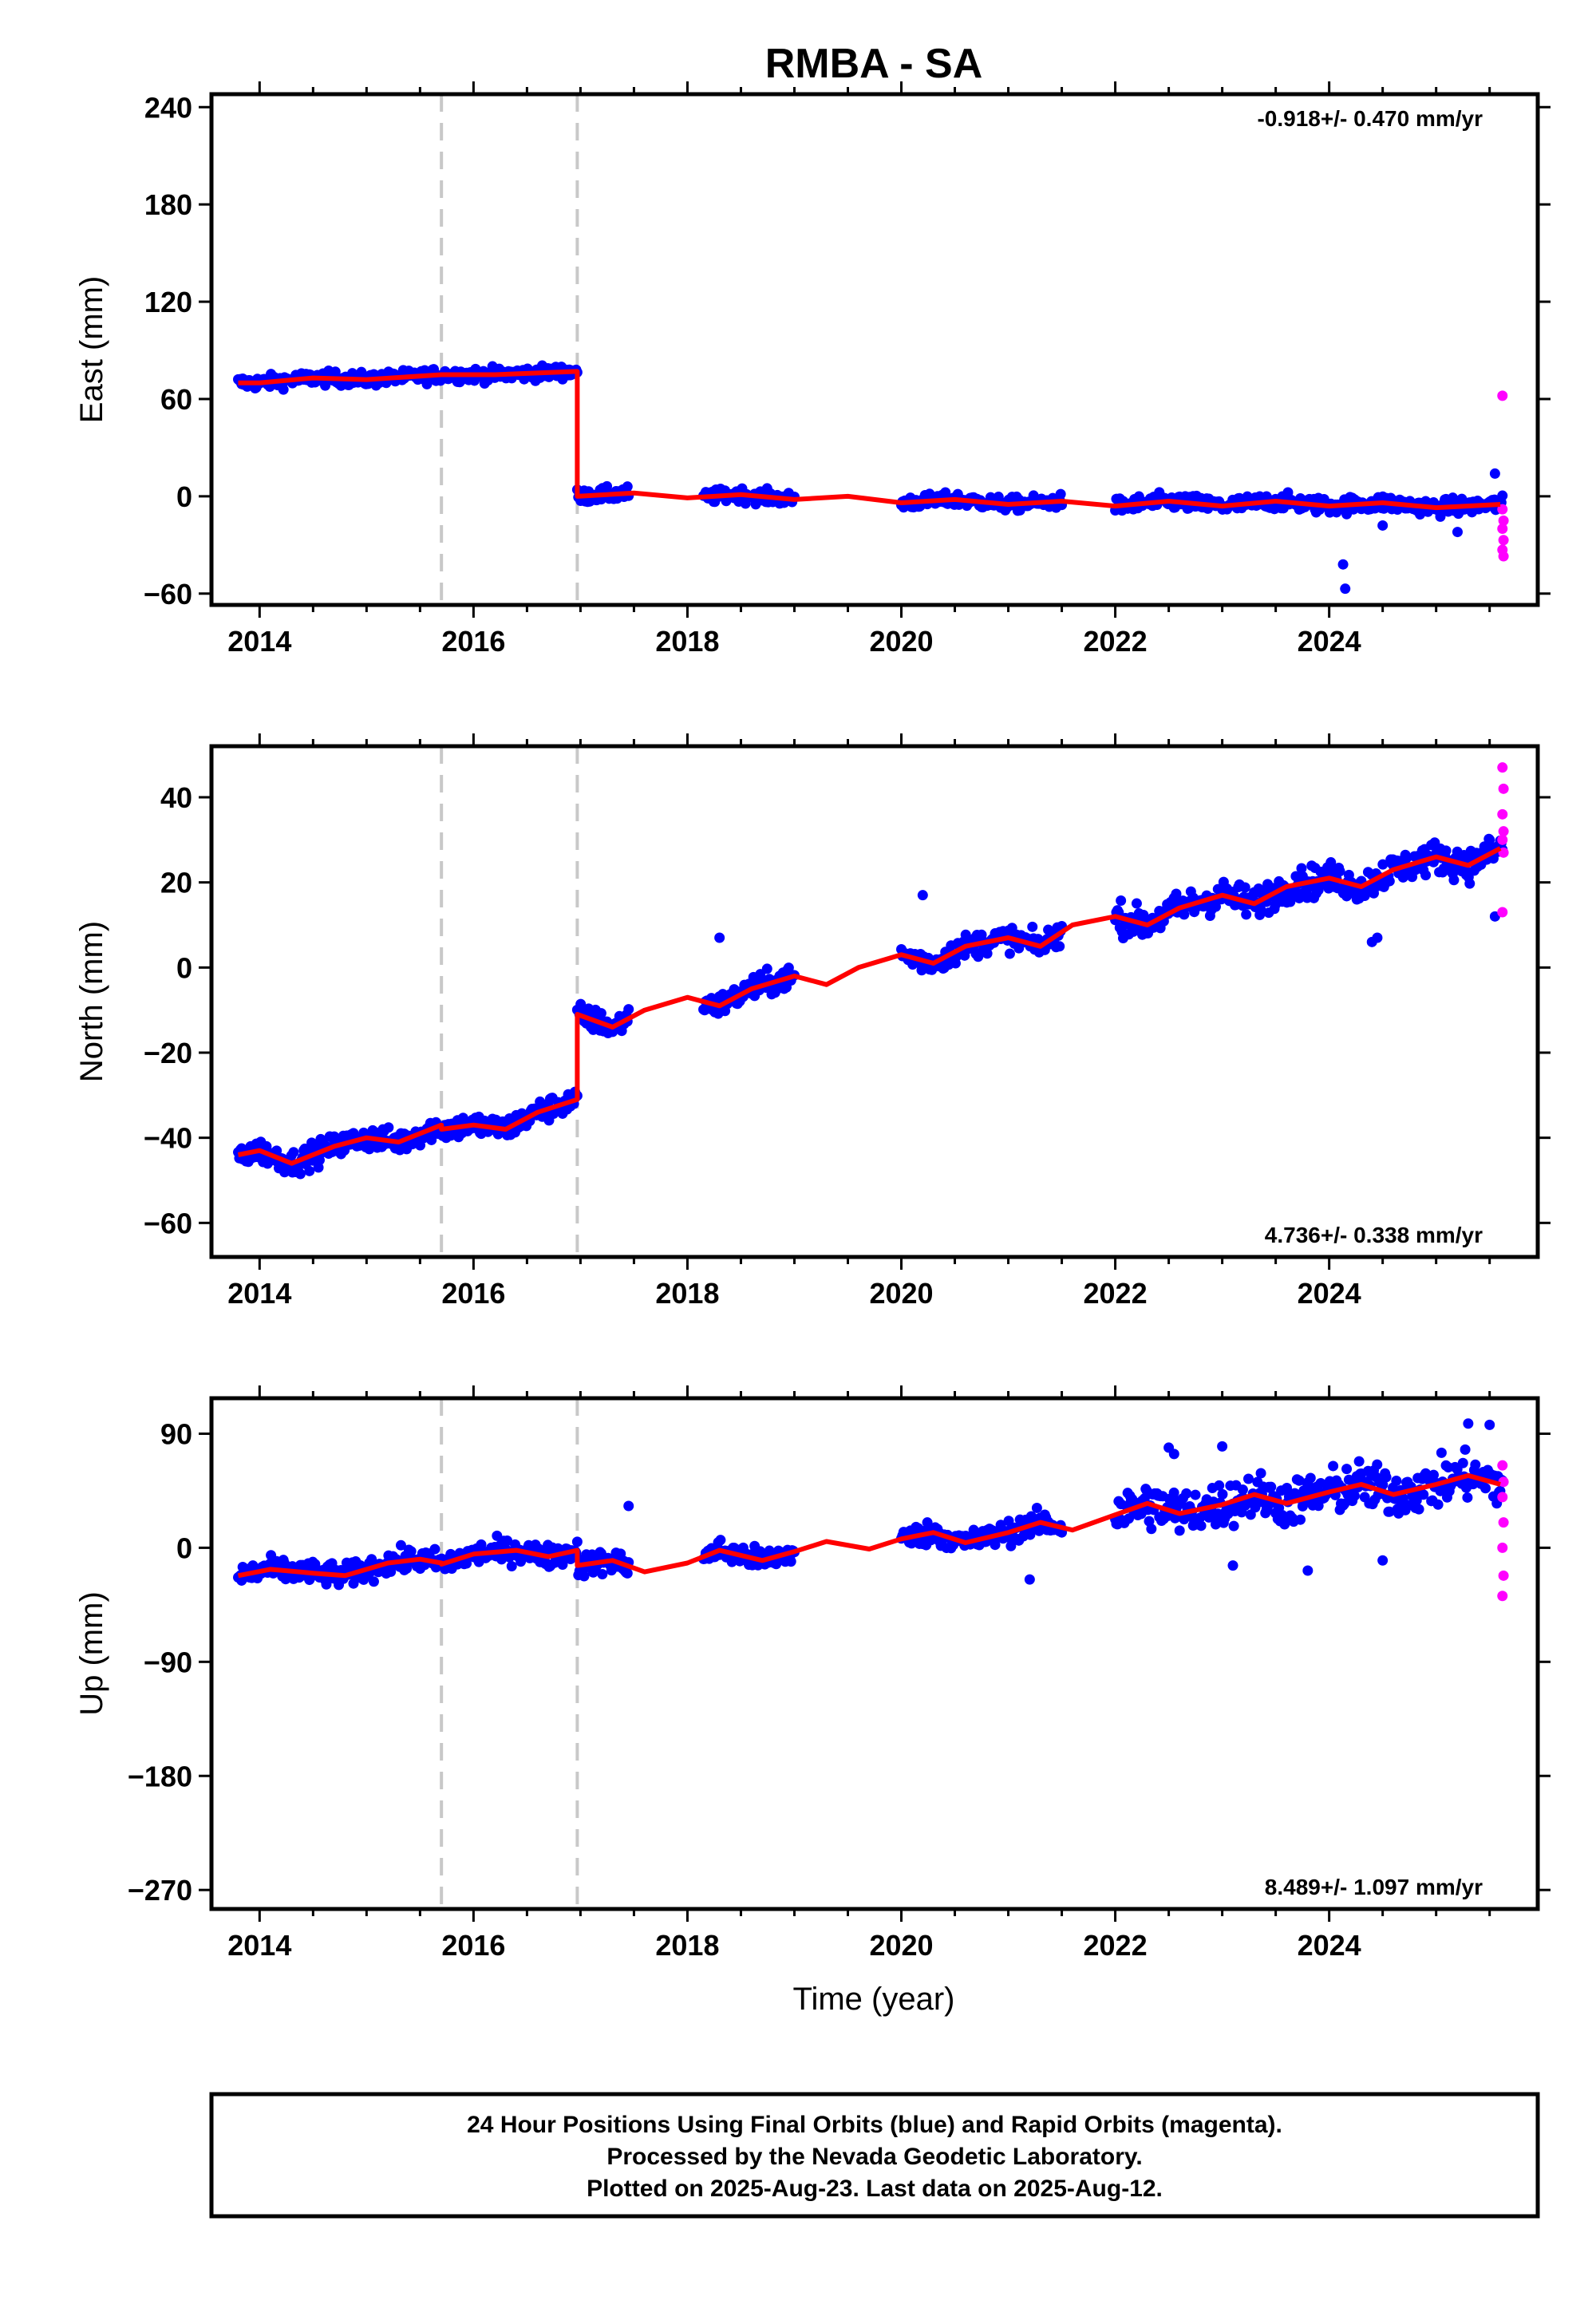 The height and width of the screenshot is (2316, 1596). What do you see at coordinates (473, 1945) in the screenshot?
I see `up-x-tick-label: 2016` at bounding box center [473, 1945].